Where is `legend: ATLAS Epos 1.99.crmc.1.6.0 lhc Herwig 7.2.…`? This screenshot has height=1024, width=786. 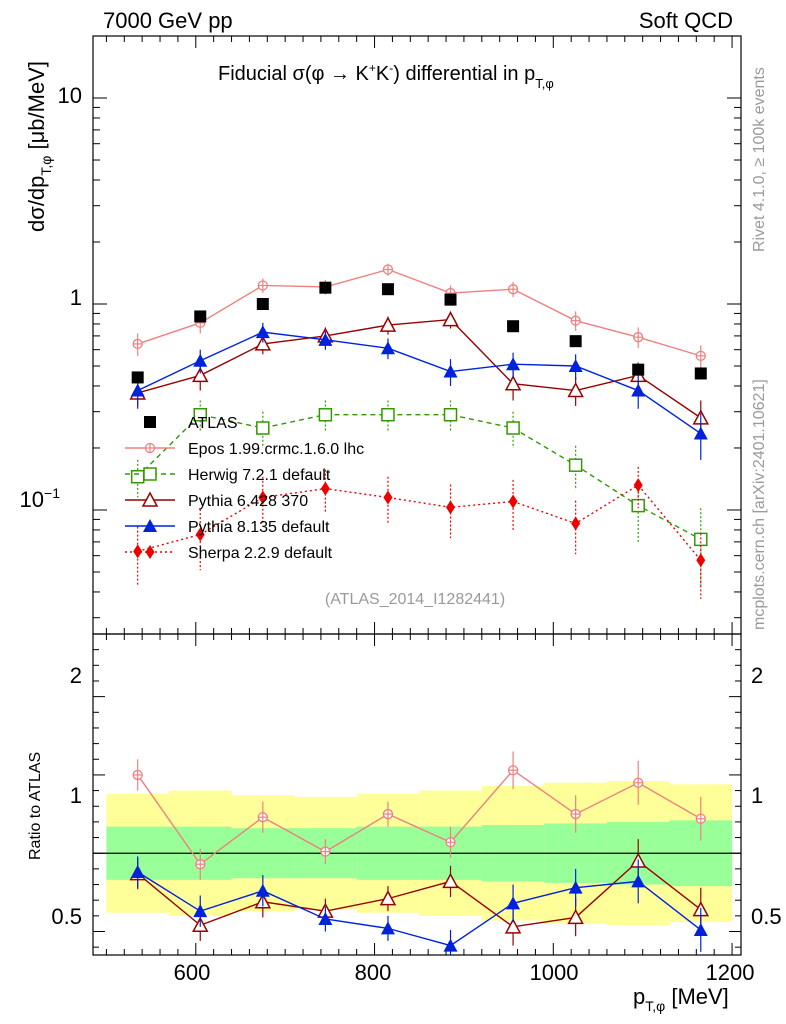
legend: ATLAS Epos 1.99.crmc.1.6.0 lhc Herwig 7.2.… is located at coordinates (244, 488).